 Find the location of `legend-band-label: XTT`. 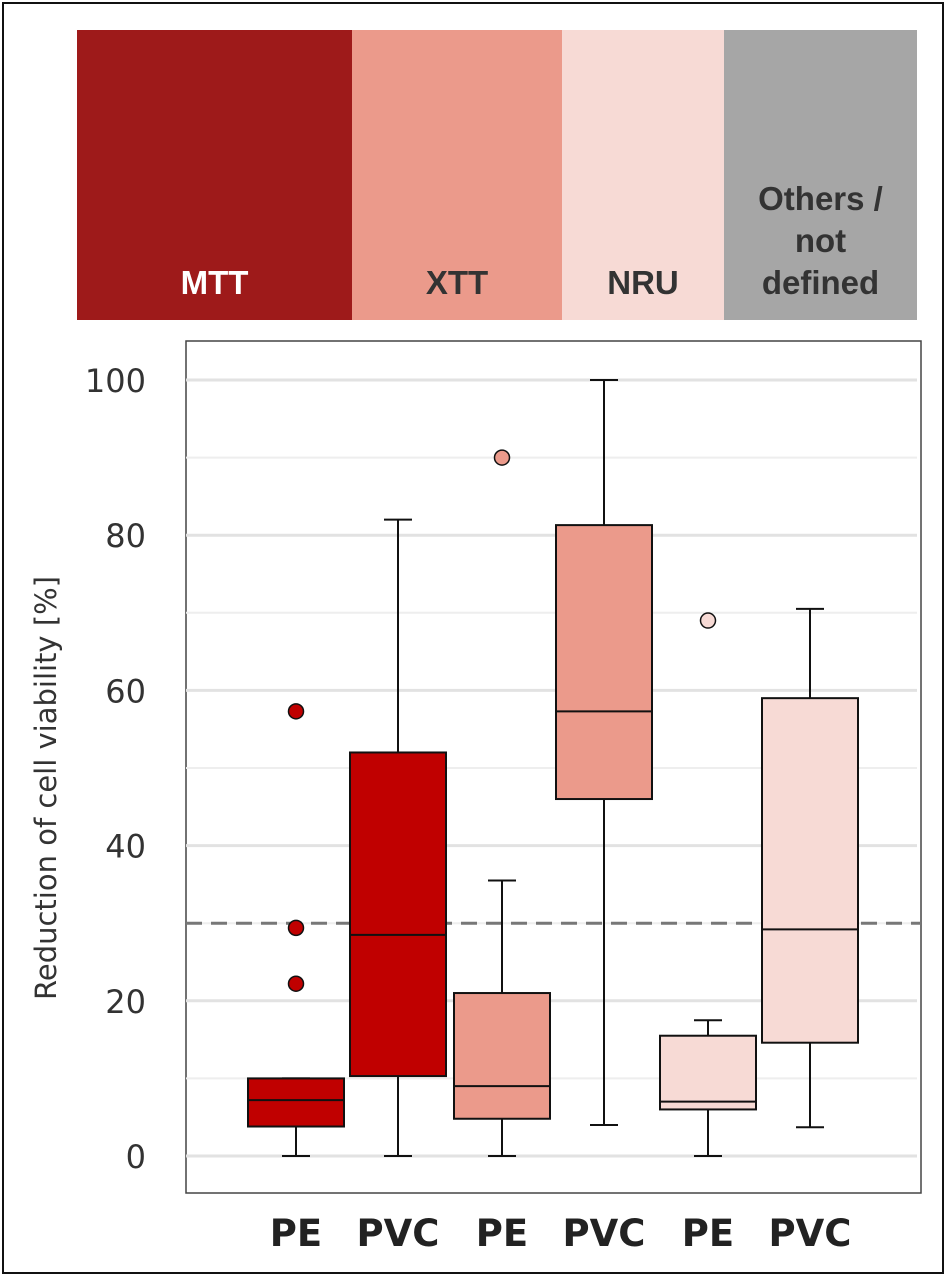

legend-band-label: XTT is located at coordinates (457, 282).